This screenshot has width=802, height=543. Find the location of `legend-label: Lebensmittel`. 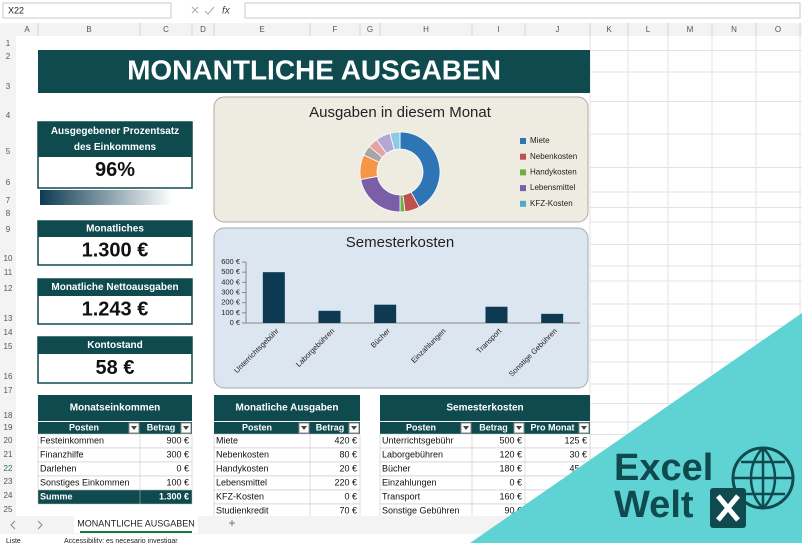

legend-label: Lebensmittel is located at coordinates (553, 187).